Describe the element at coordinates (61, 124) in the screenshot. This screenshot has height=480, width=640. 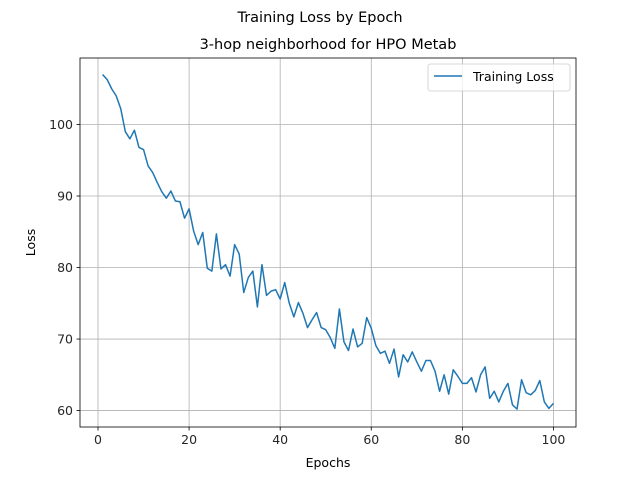
I see `y-tick-label-100: 100` at that location.